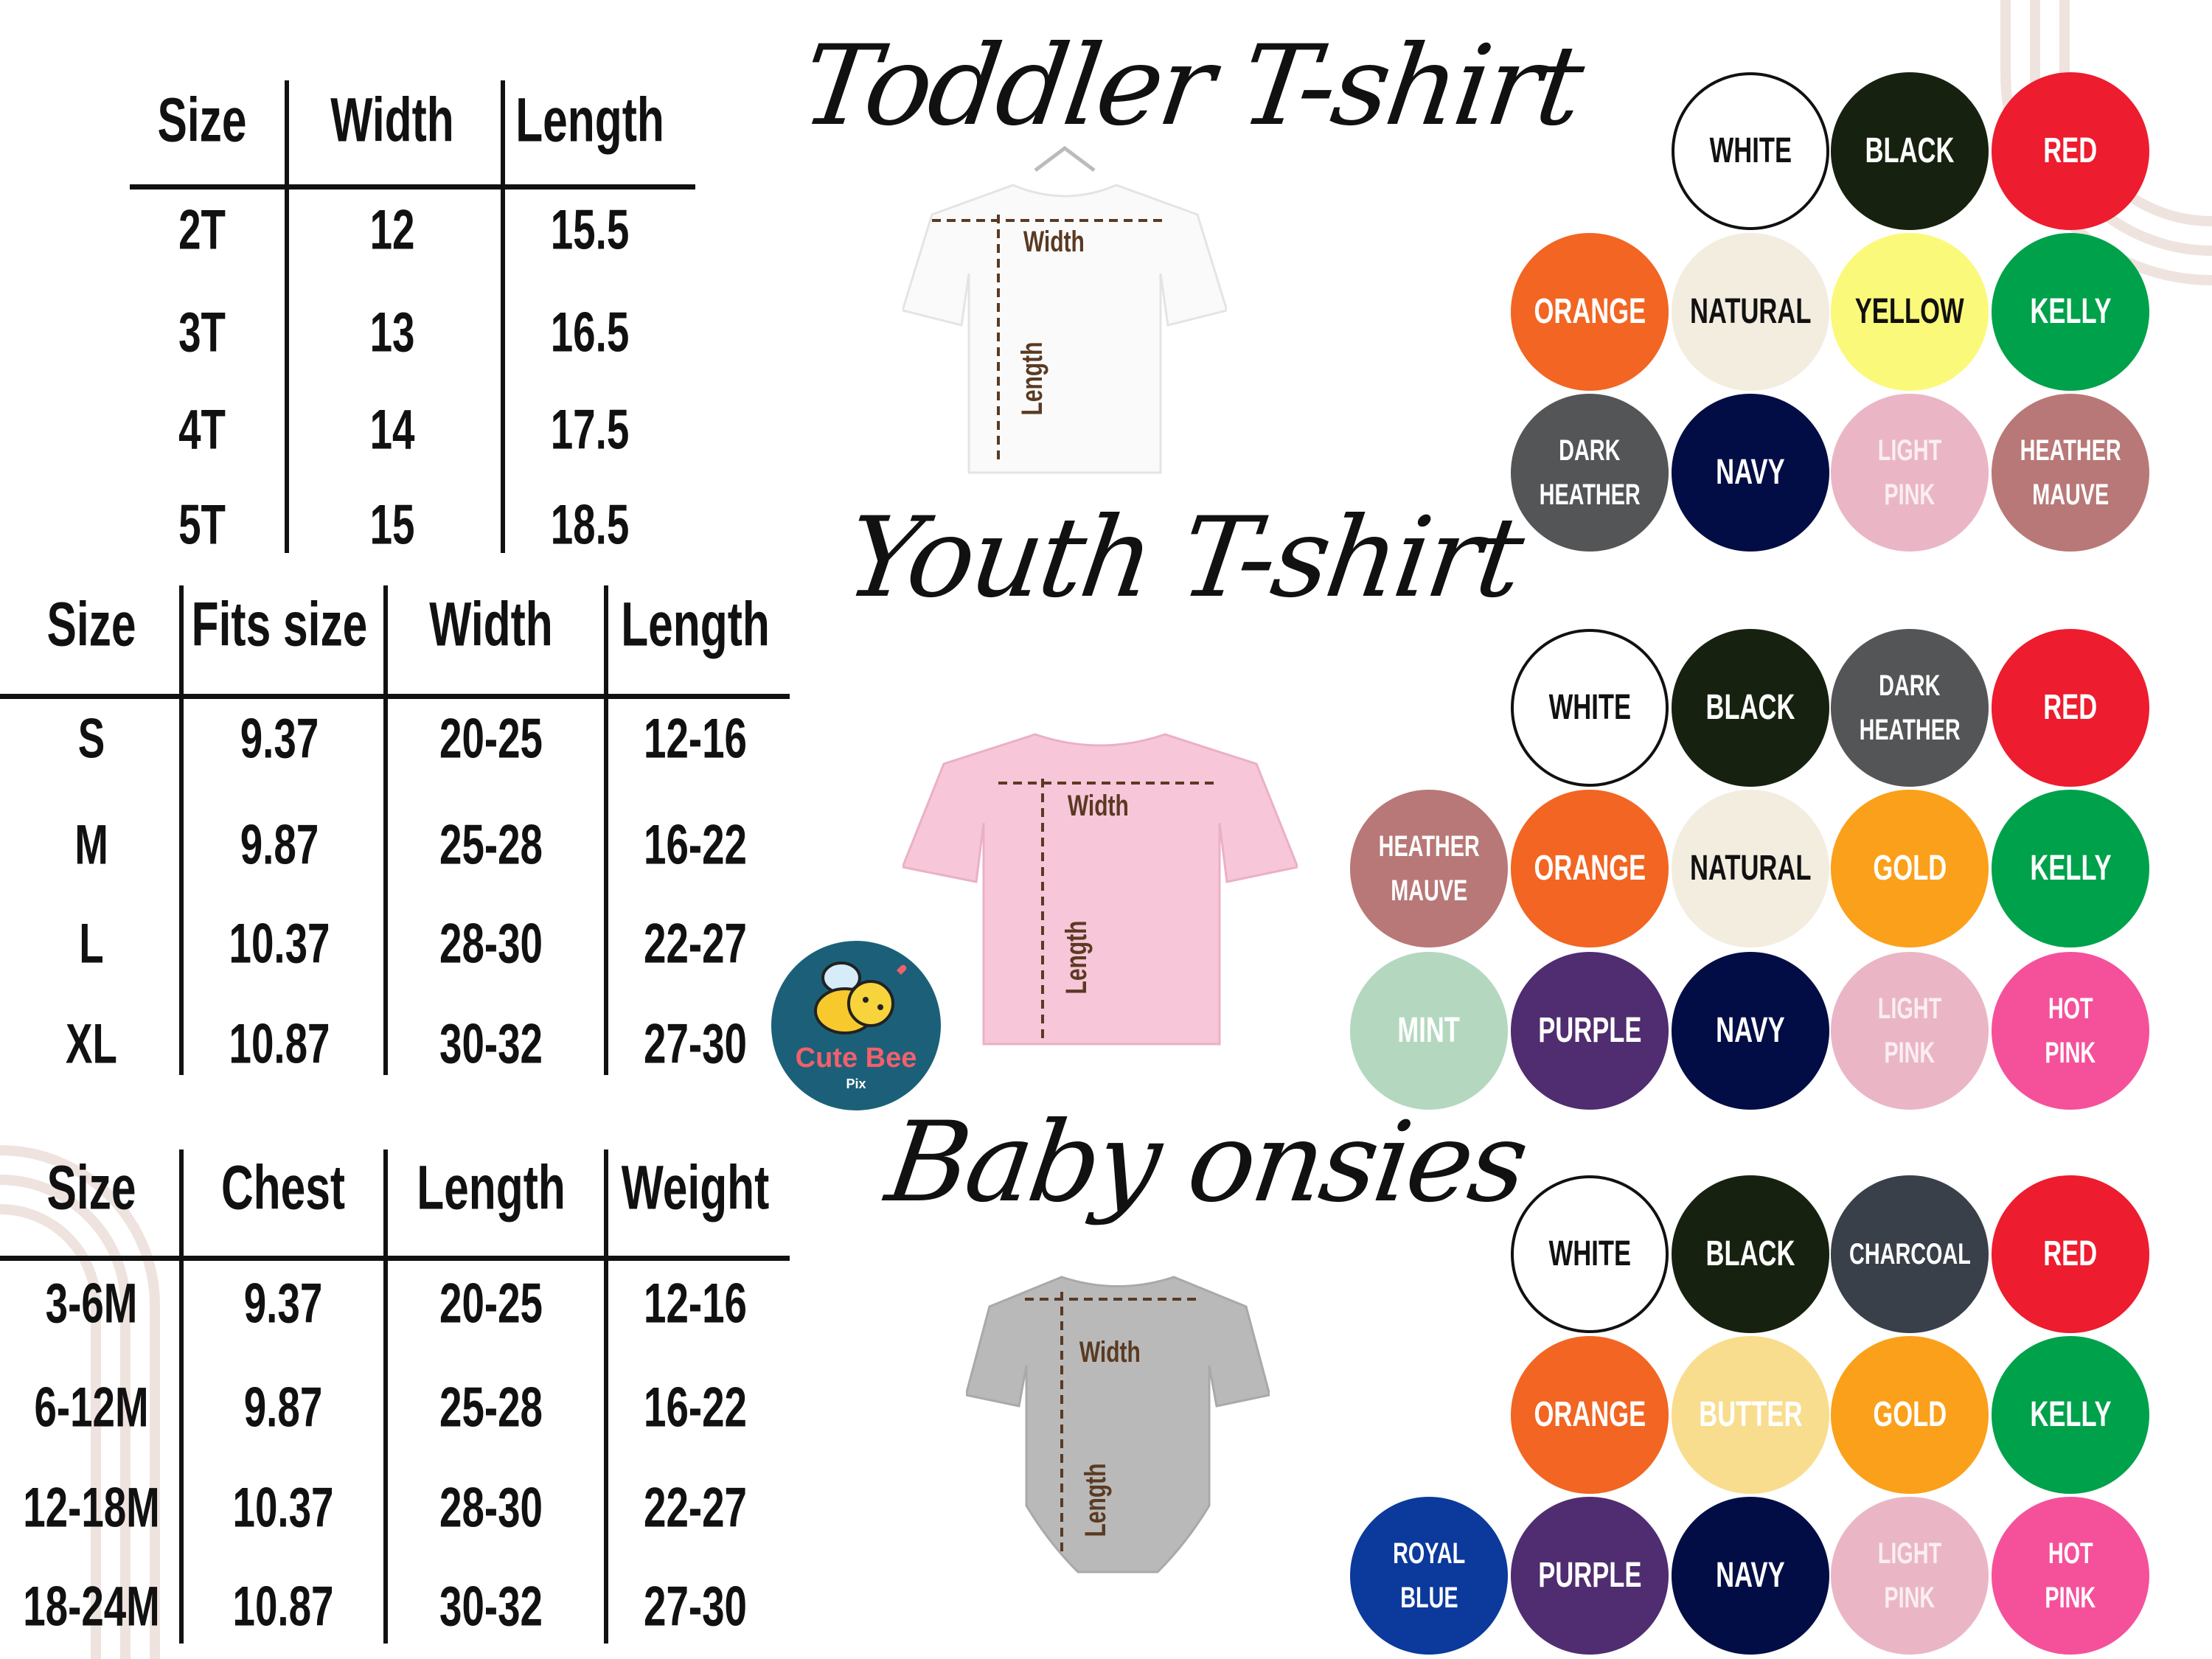  What do you see at coordinates (589, 120) in the screenshot?
I see `toddler-header-length: Length` at bounding box center [589, 120].